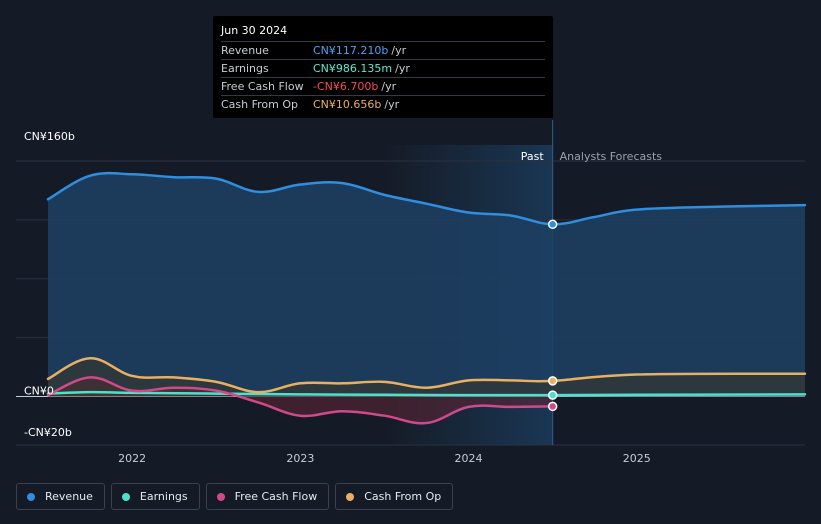  I want to click on revenue-marker, so click(552, 224).